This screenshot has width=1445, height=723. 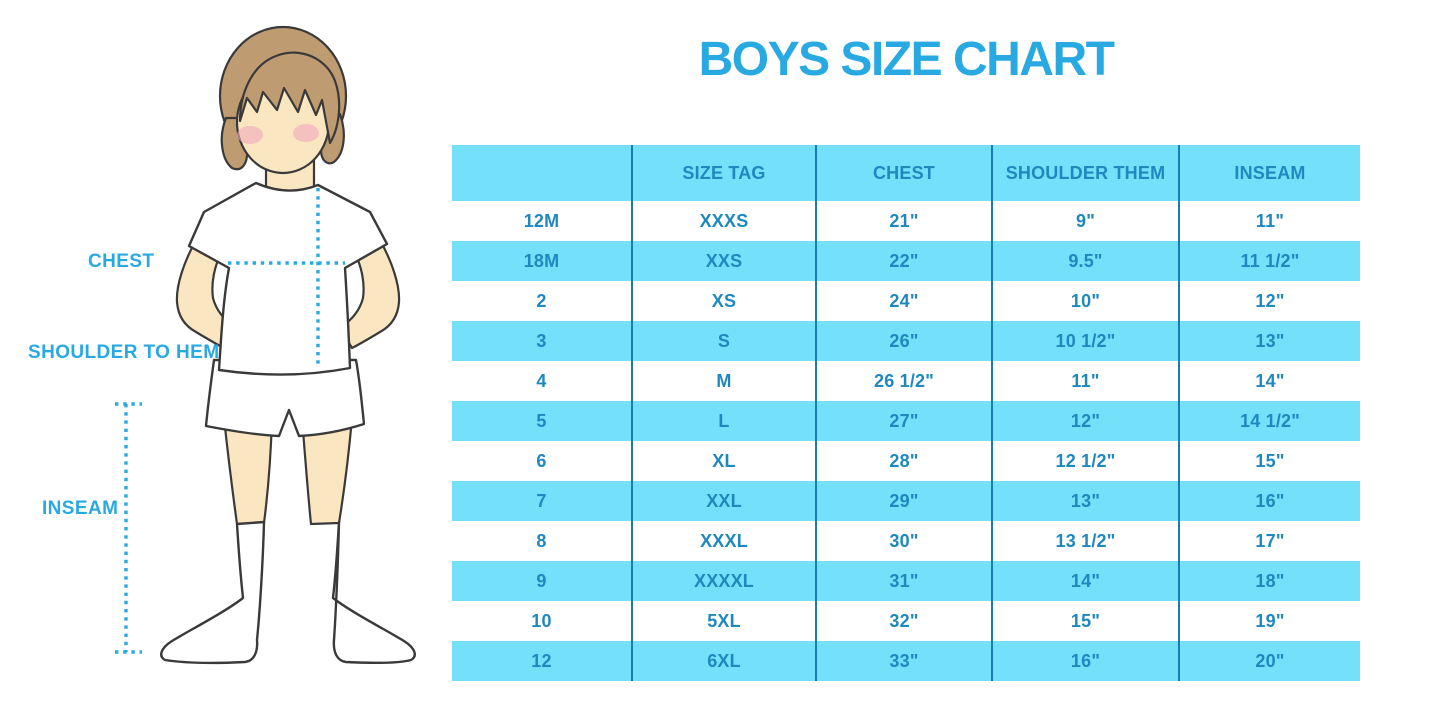 I want to click on table-cell: 26 1/2", so click(x=905, y=381).